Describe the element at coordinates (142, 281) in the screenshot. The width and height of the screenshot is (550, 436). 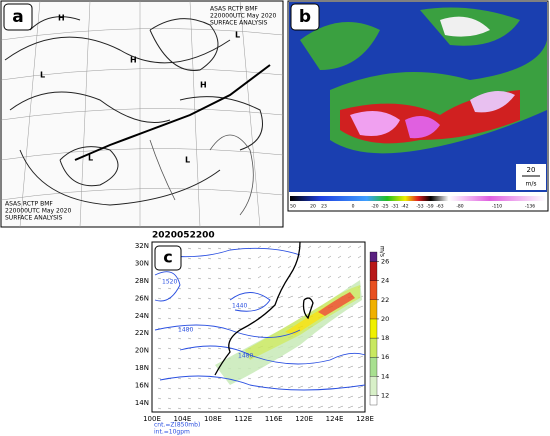
I see `lat-label: 28N` at that location.